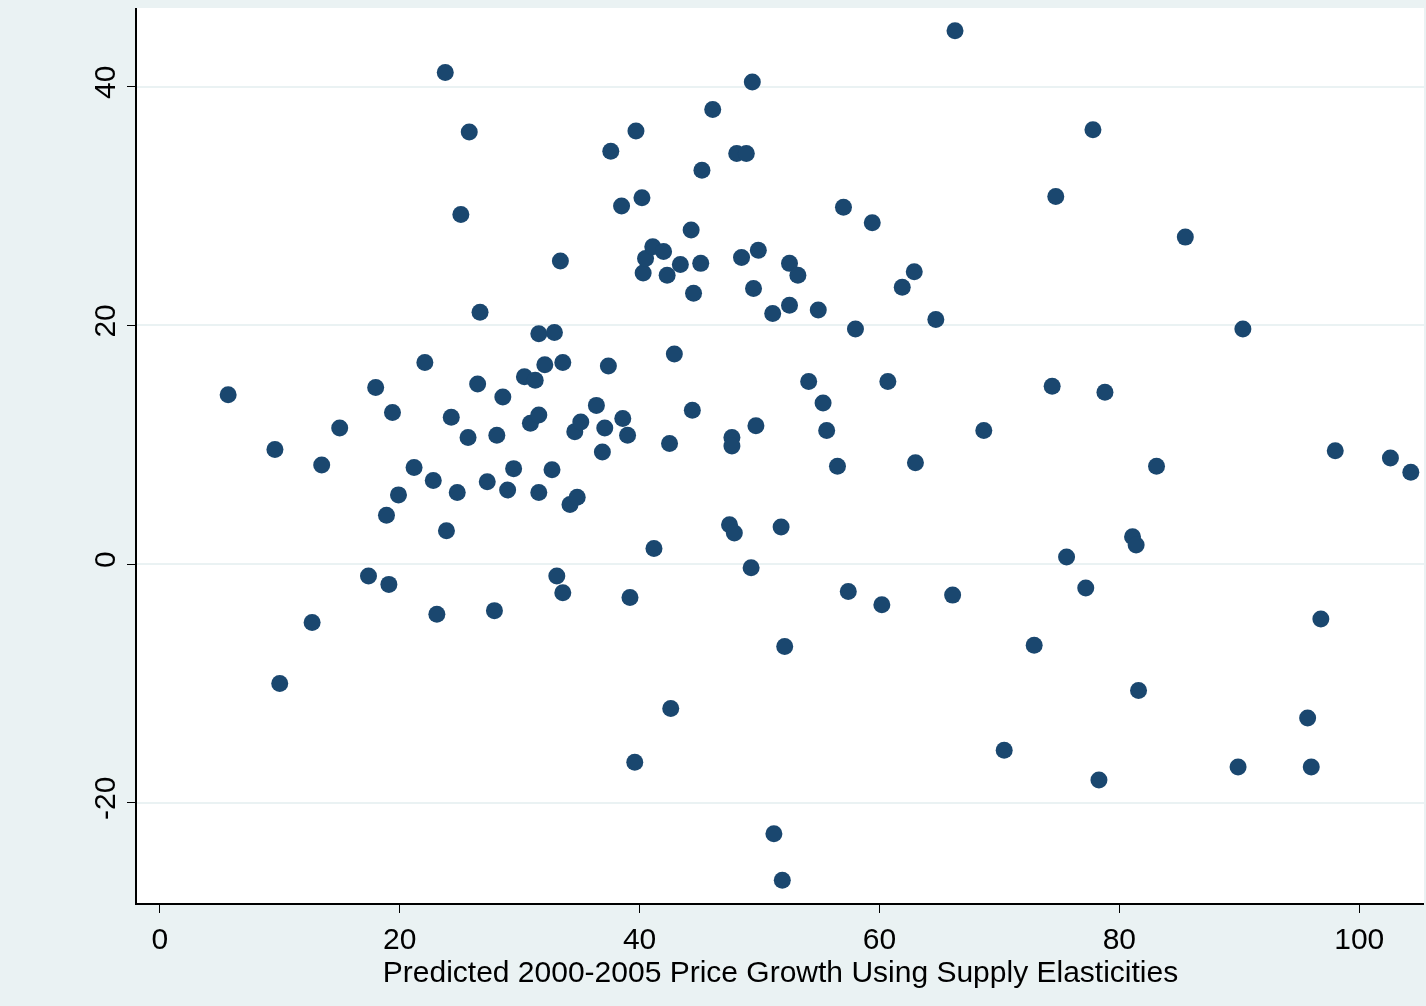 Image resolution: width=1426 pixels, height=1006 pixels. Describe the element at coordinates (160, 938) in the screenshot. I see `x-tick-label: 0` at that location.